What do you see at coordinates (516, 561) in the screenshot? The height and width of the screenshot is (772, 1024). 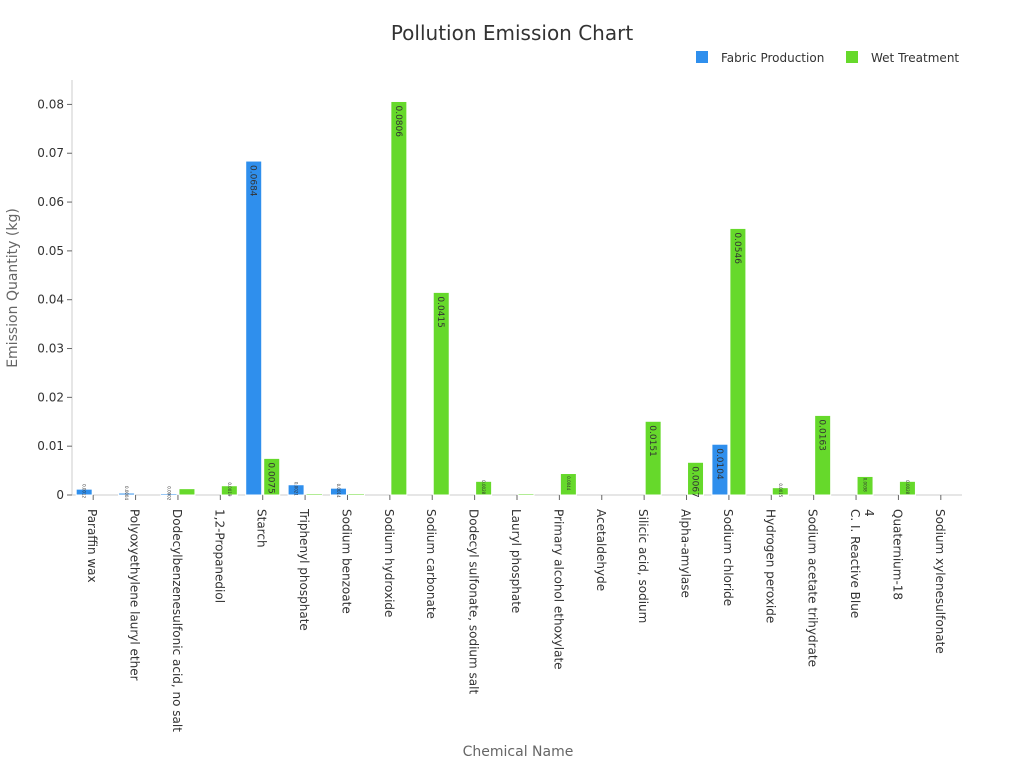 I see `x-tick-label: Lauryl phosphate` at bounding box center [516, 561].